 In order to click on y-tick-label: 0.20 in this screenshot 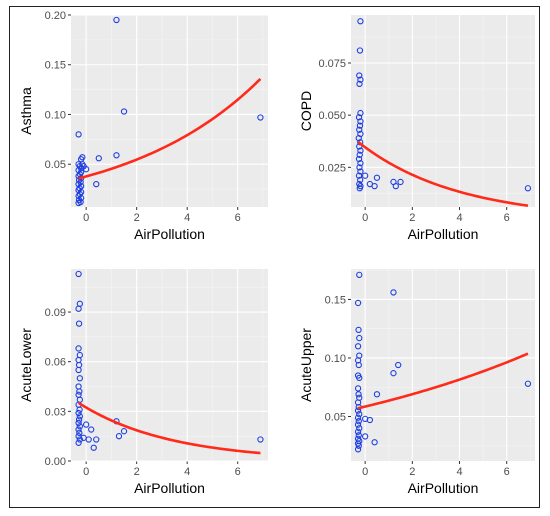, I will do `click(55, 16)`.